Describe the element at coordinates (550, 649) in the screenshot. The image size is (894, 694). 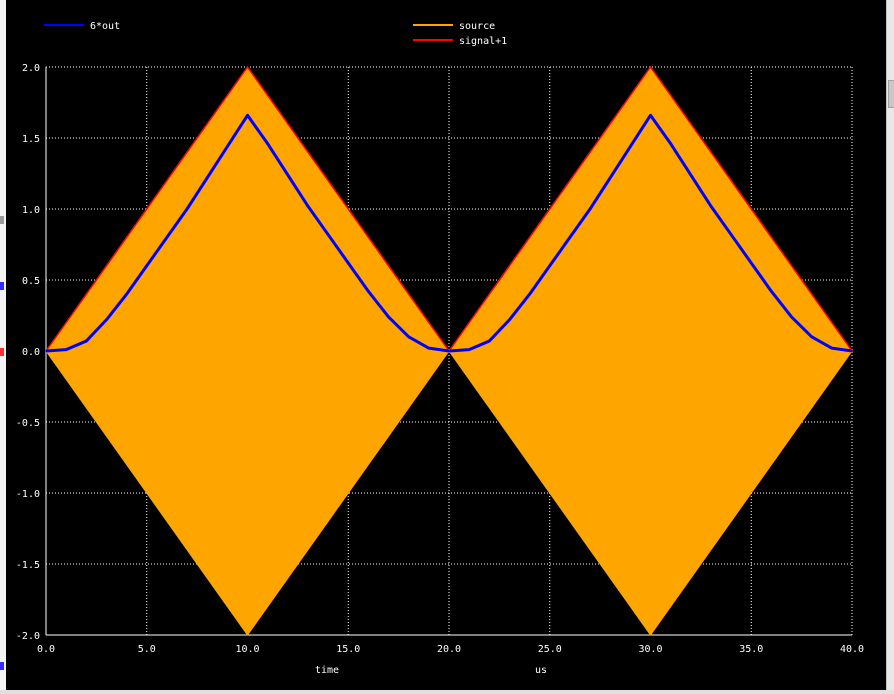
I see `x-tick-label: 25.0` at that location.